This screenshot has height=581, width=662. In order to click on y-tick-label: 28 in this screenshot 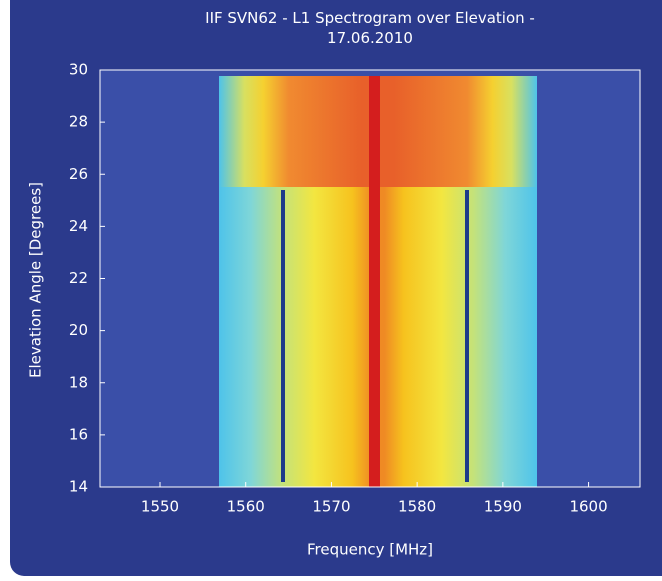, I will do `click(78, 122)`.